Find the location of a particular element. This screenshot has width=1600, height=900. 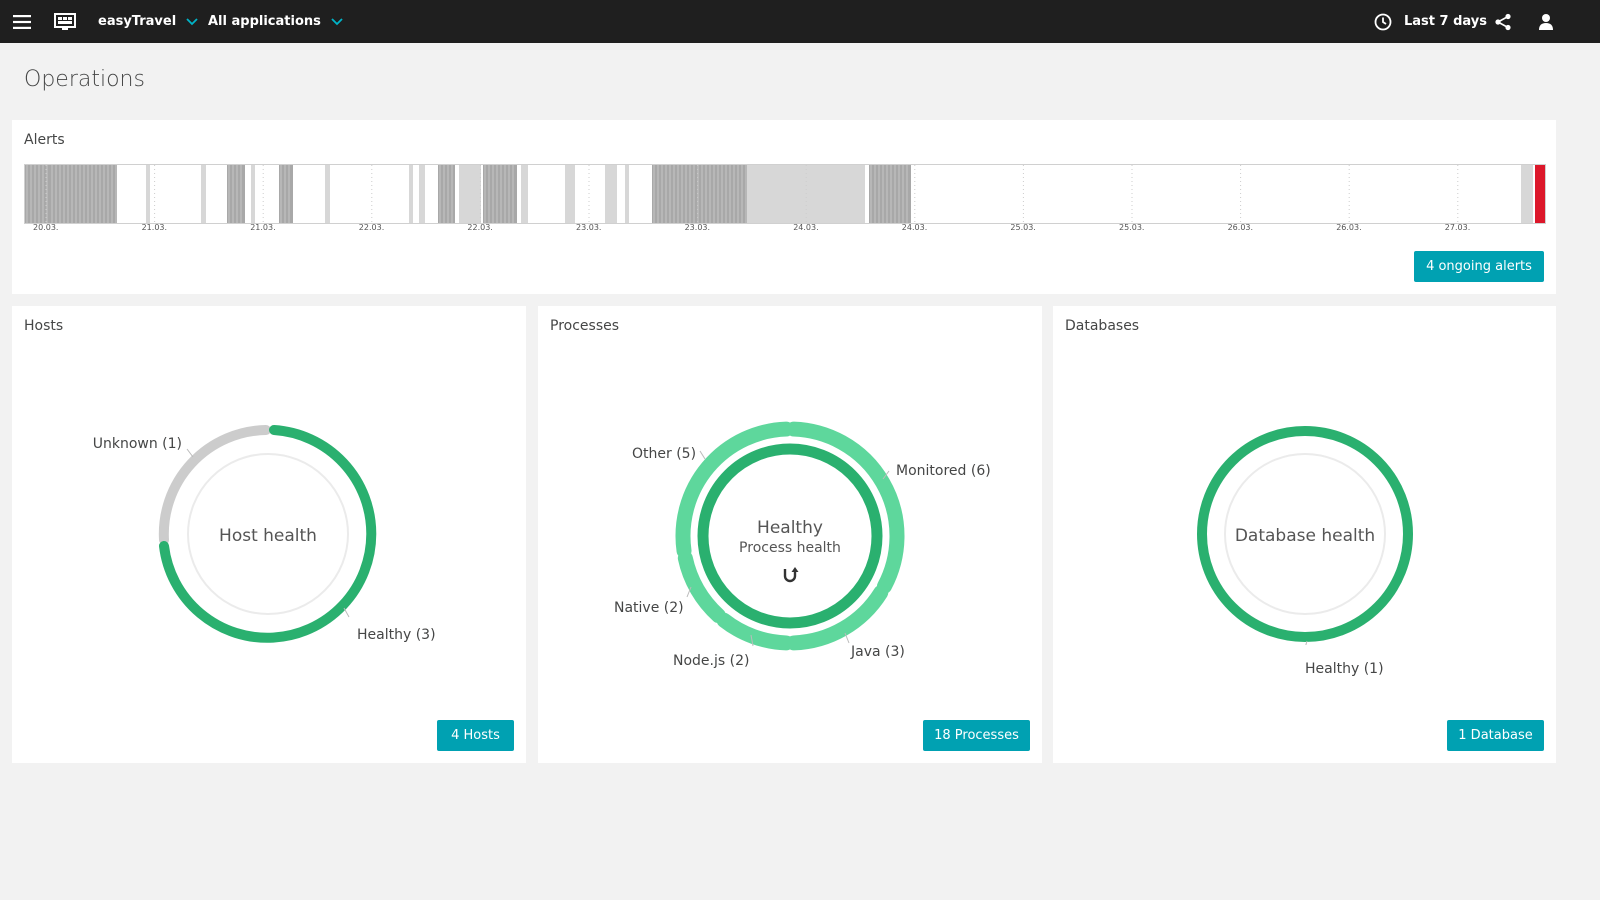

alerts-title: Alerts is located at coordinates (44, 140).